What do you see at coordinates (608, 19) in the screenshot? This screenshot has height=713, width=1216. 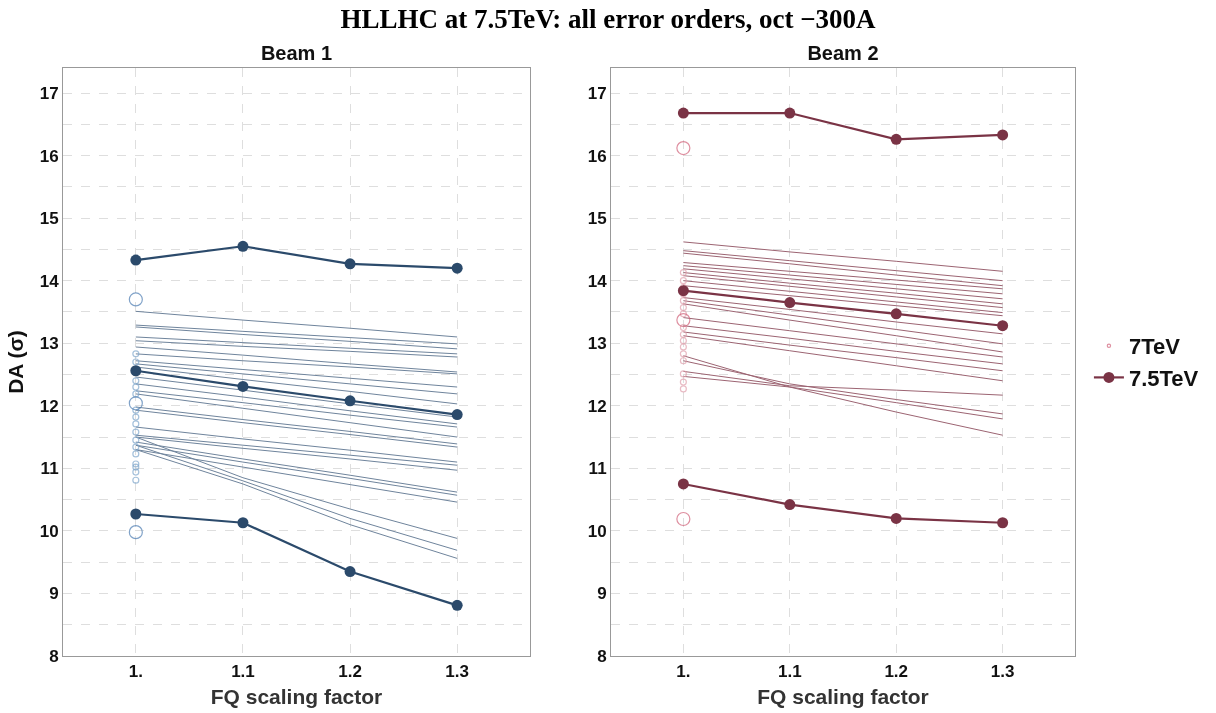 I see `text: HLLHC at 7.5TeV: all error orders, oct −300A` at bounding box center [608, 19].